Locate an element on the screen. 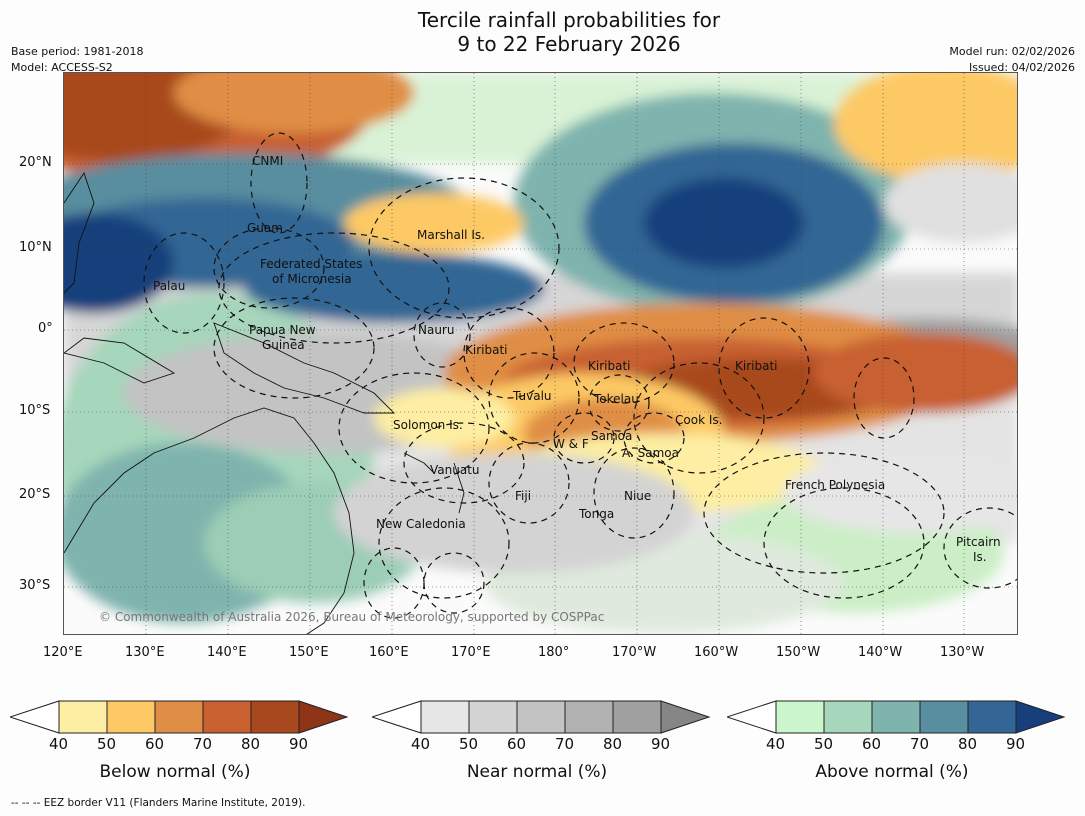  lon-label-160w: 160°W is located at coordinates (716, 652).